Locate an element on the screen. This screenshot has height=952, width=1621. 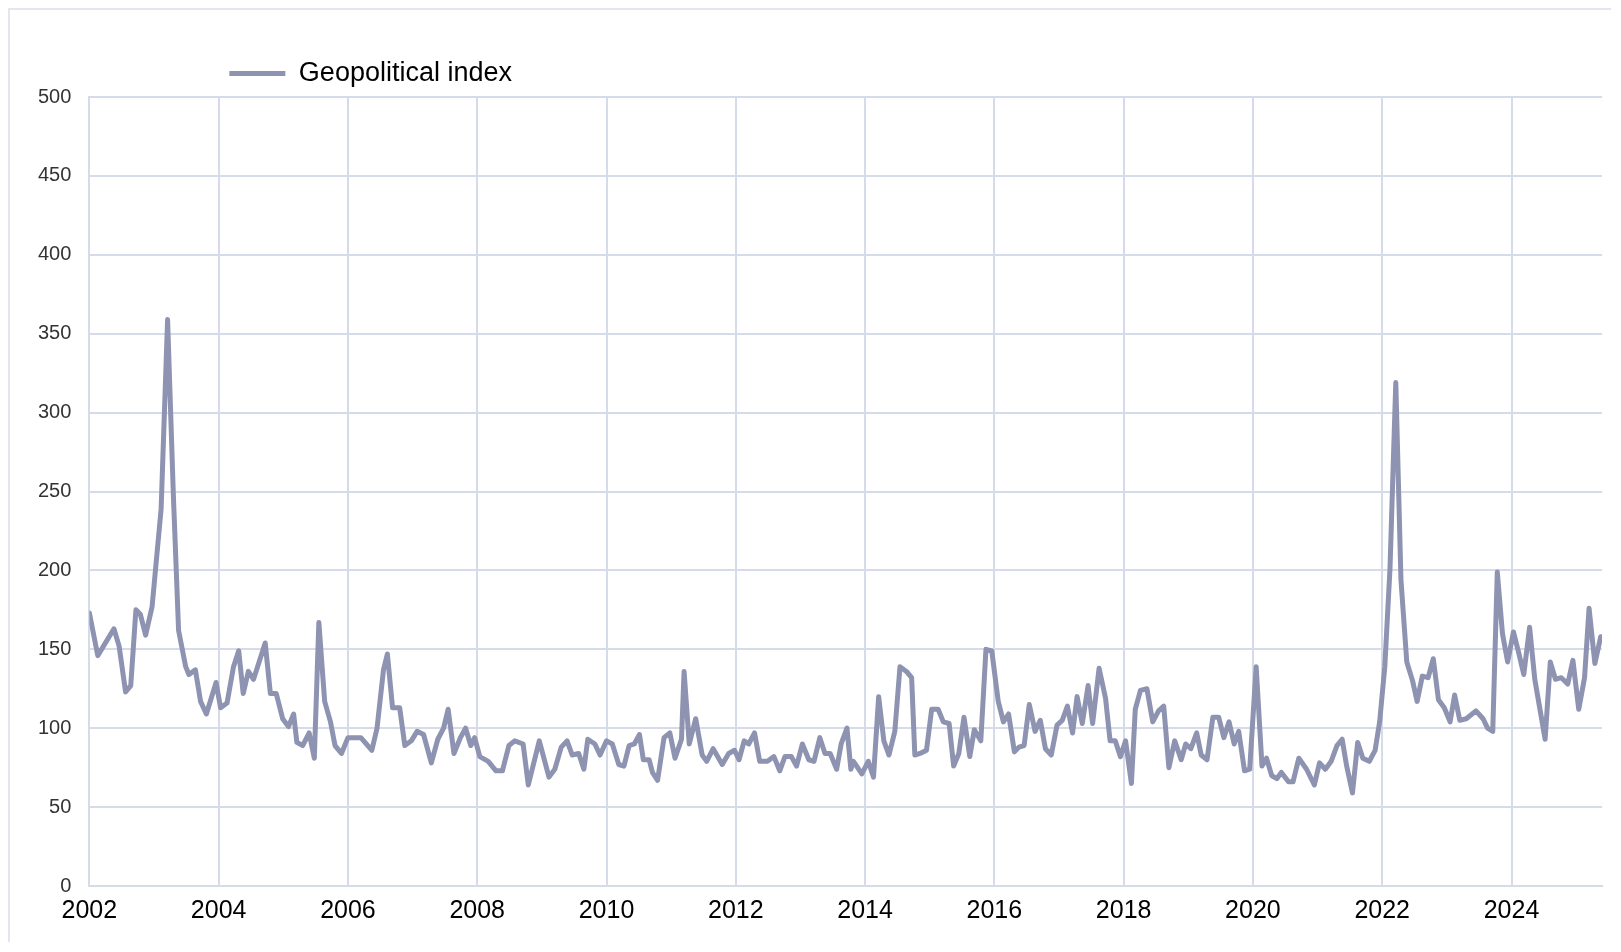
y-tick-label: 250 is located at coordinates (54, 490).